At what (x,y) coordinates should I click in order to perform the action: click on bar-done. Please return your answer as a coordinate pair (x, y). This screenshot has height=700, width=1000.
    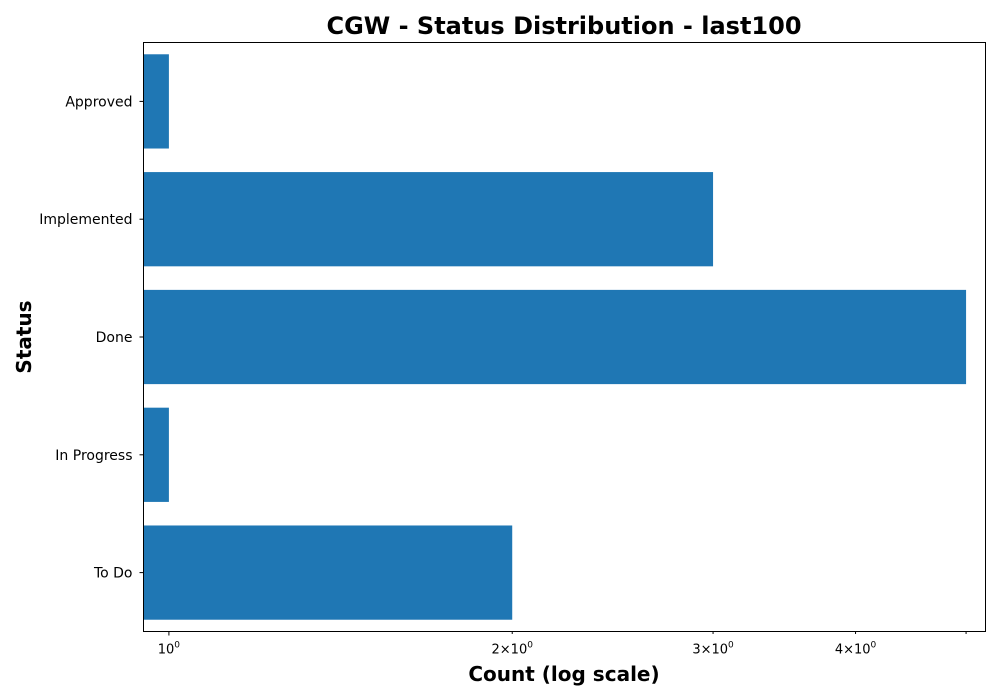
    Looking at the image, I should click on (555, 337).